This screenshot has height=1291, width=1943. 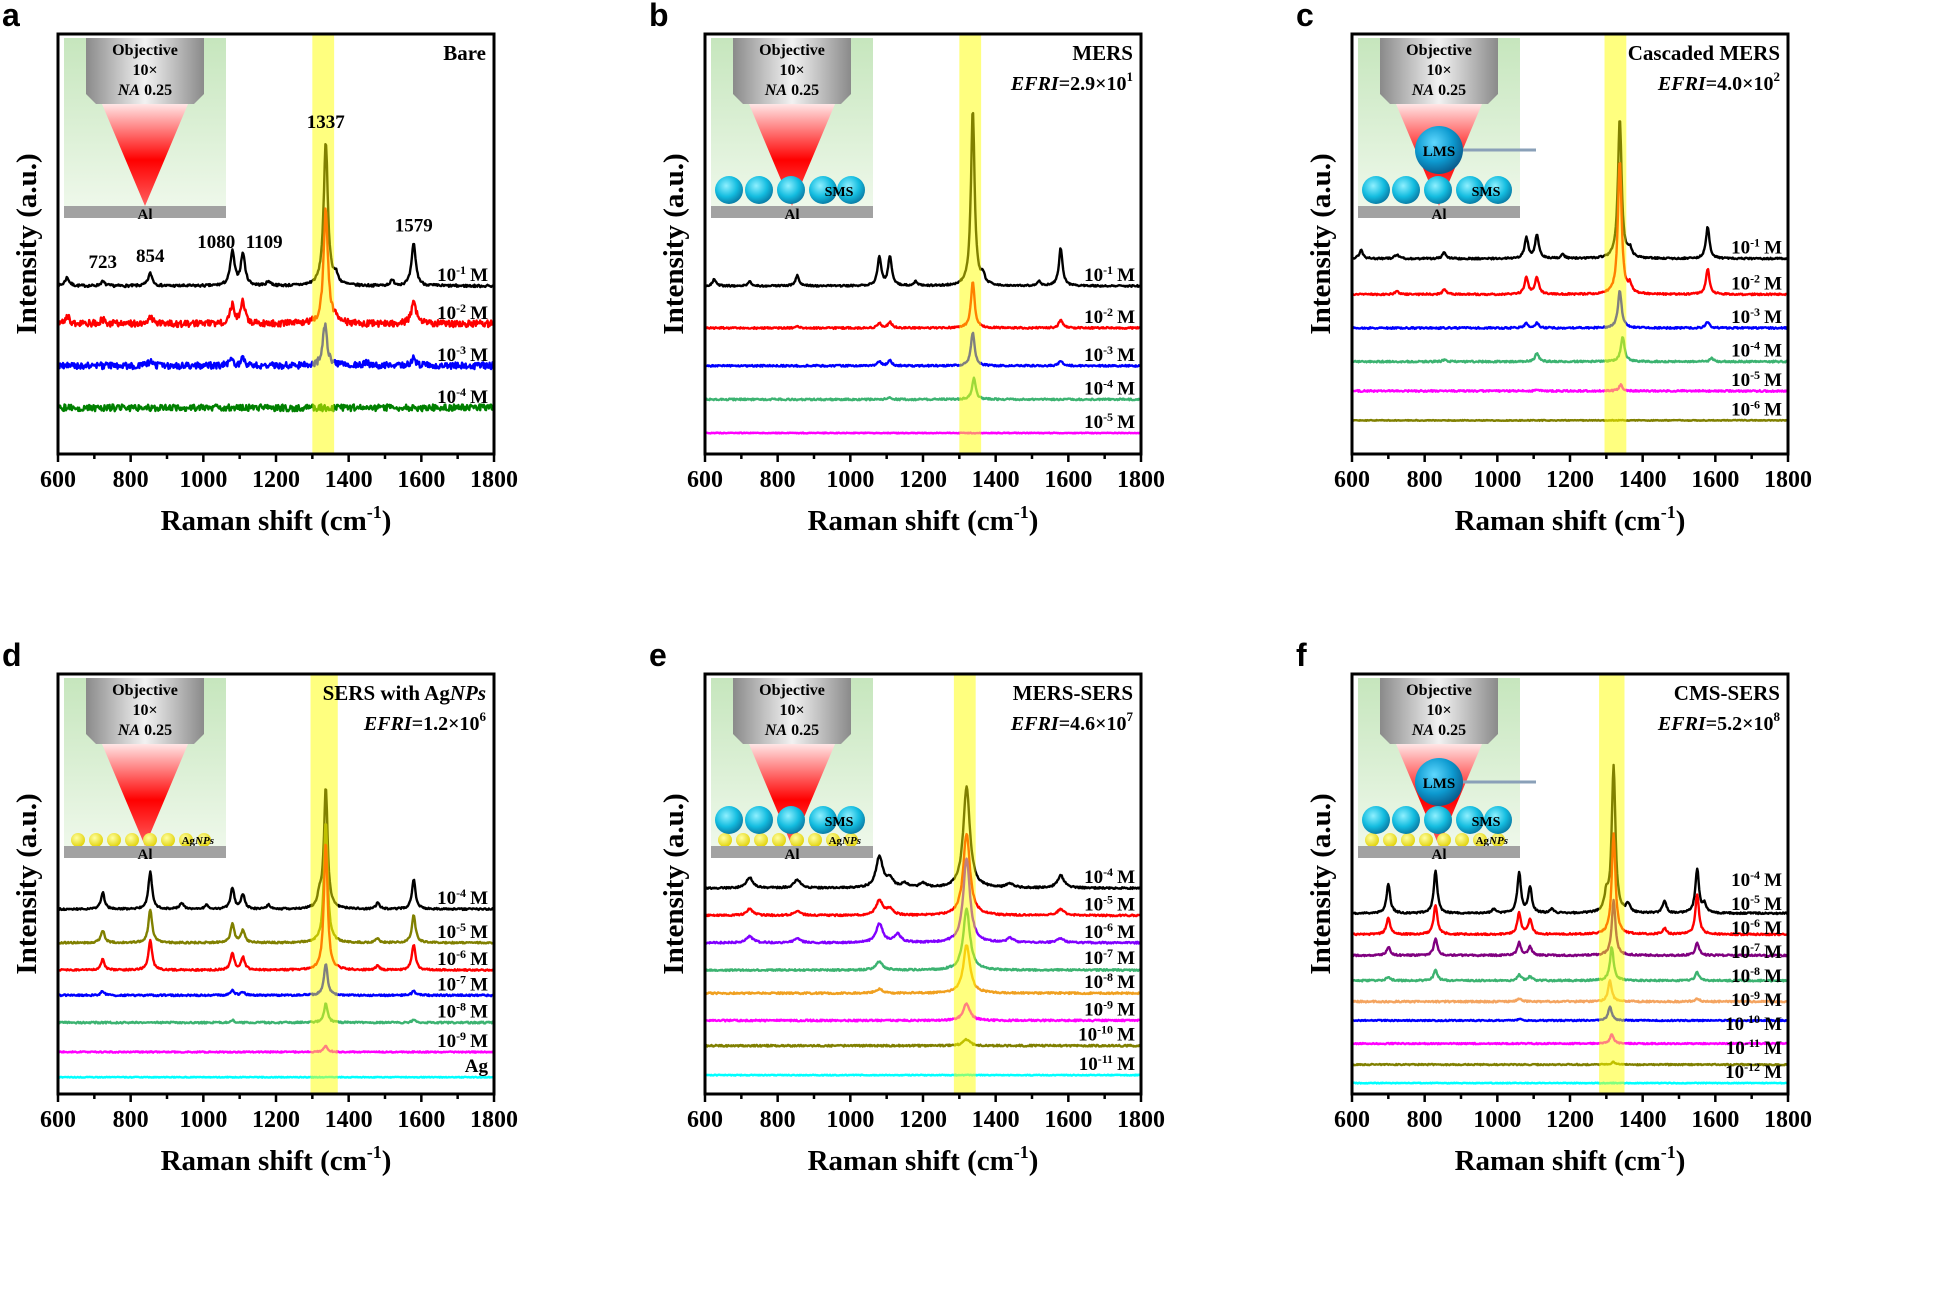 I want to click on x-tick-label: 1600, so click(x=1068, y=480).